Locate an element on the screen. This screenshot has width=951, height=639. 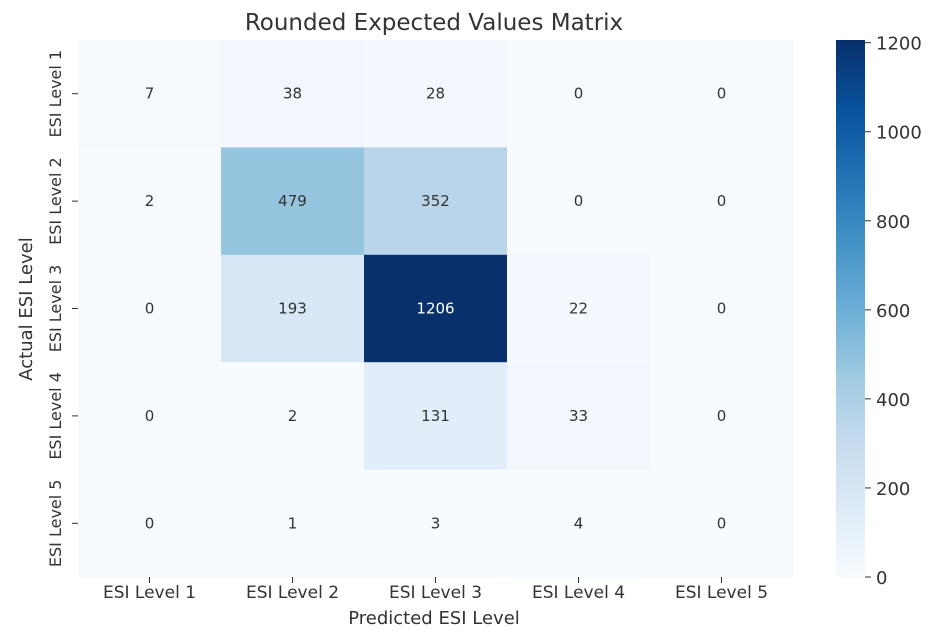
cell-value-label: 38 is located at coordinates (292, 94).